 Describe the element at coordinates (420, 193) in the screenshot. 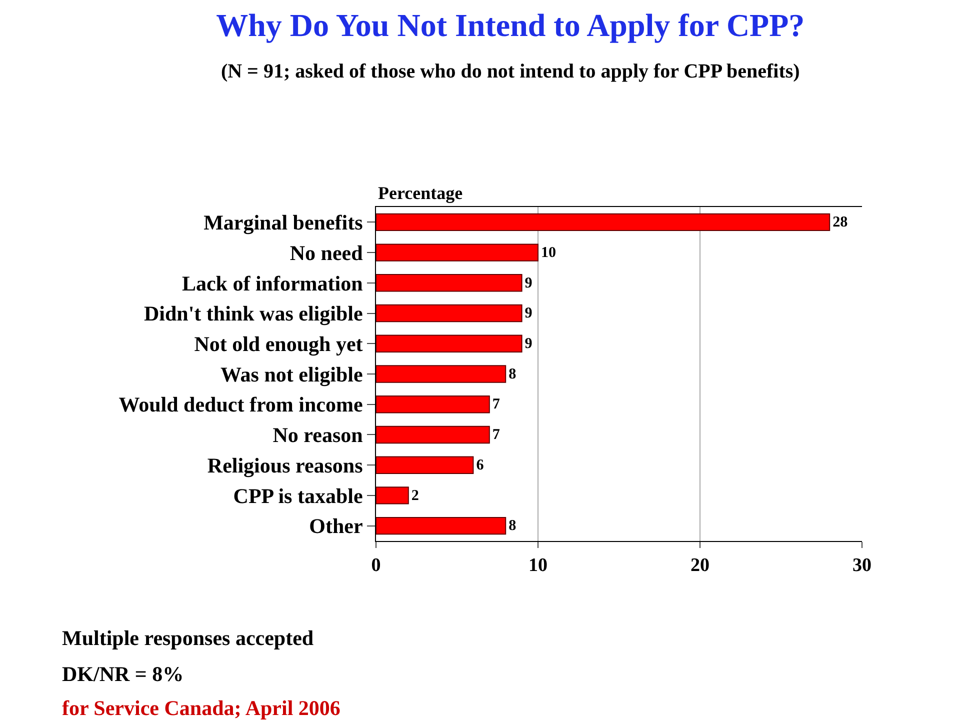

I see `x-axis-title: Percentage` at that location.